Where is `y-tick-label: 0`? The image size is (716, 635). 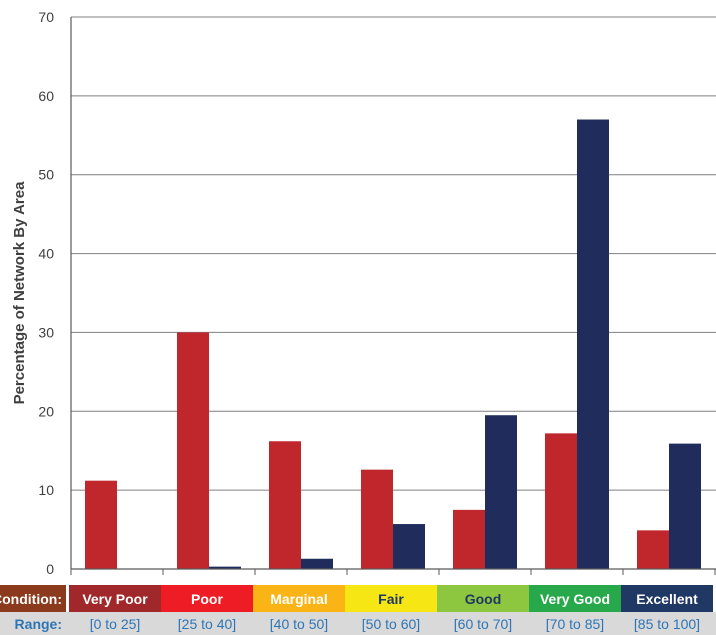
y-tick-label: 0 is located at coordinates (50, 569).